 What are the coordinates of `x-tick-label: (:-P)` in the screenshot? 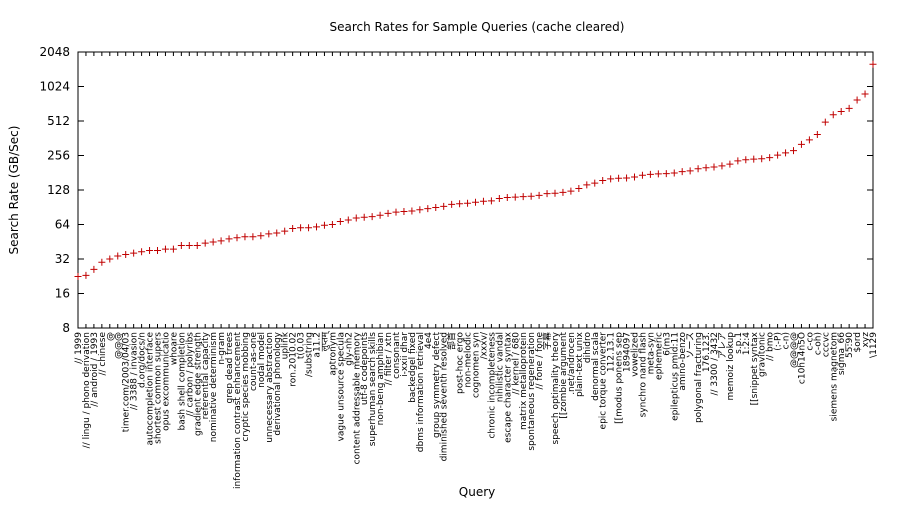 It's located at (779, 341).